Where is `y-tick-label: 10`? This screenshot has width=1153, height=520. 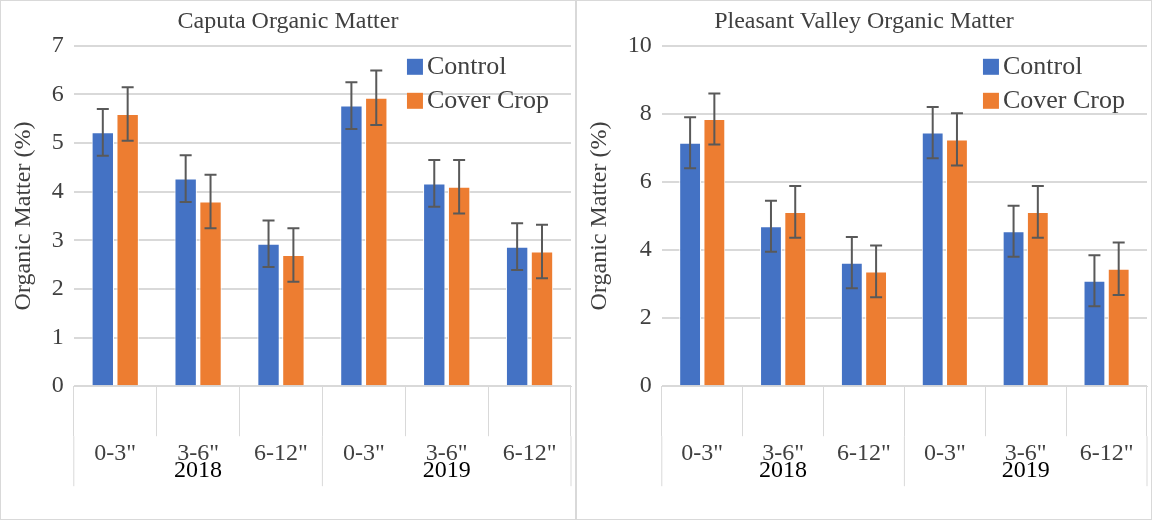 y-tick-label: 10 is located at coordinates (639, 44).